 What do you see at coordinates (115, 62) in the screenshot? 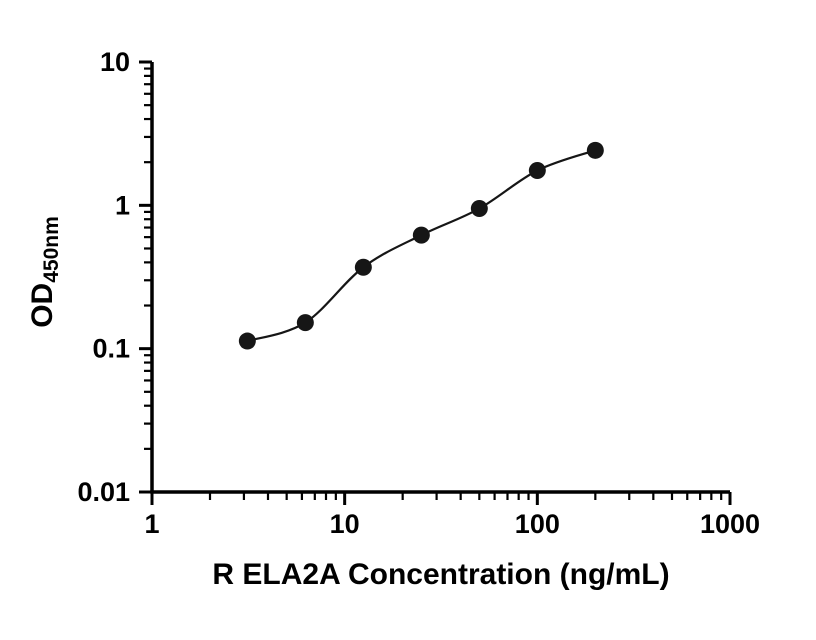
I see `y-tick-label: 10` at bounding box center [115, 62].